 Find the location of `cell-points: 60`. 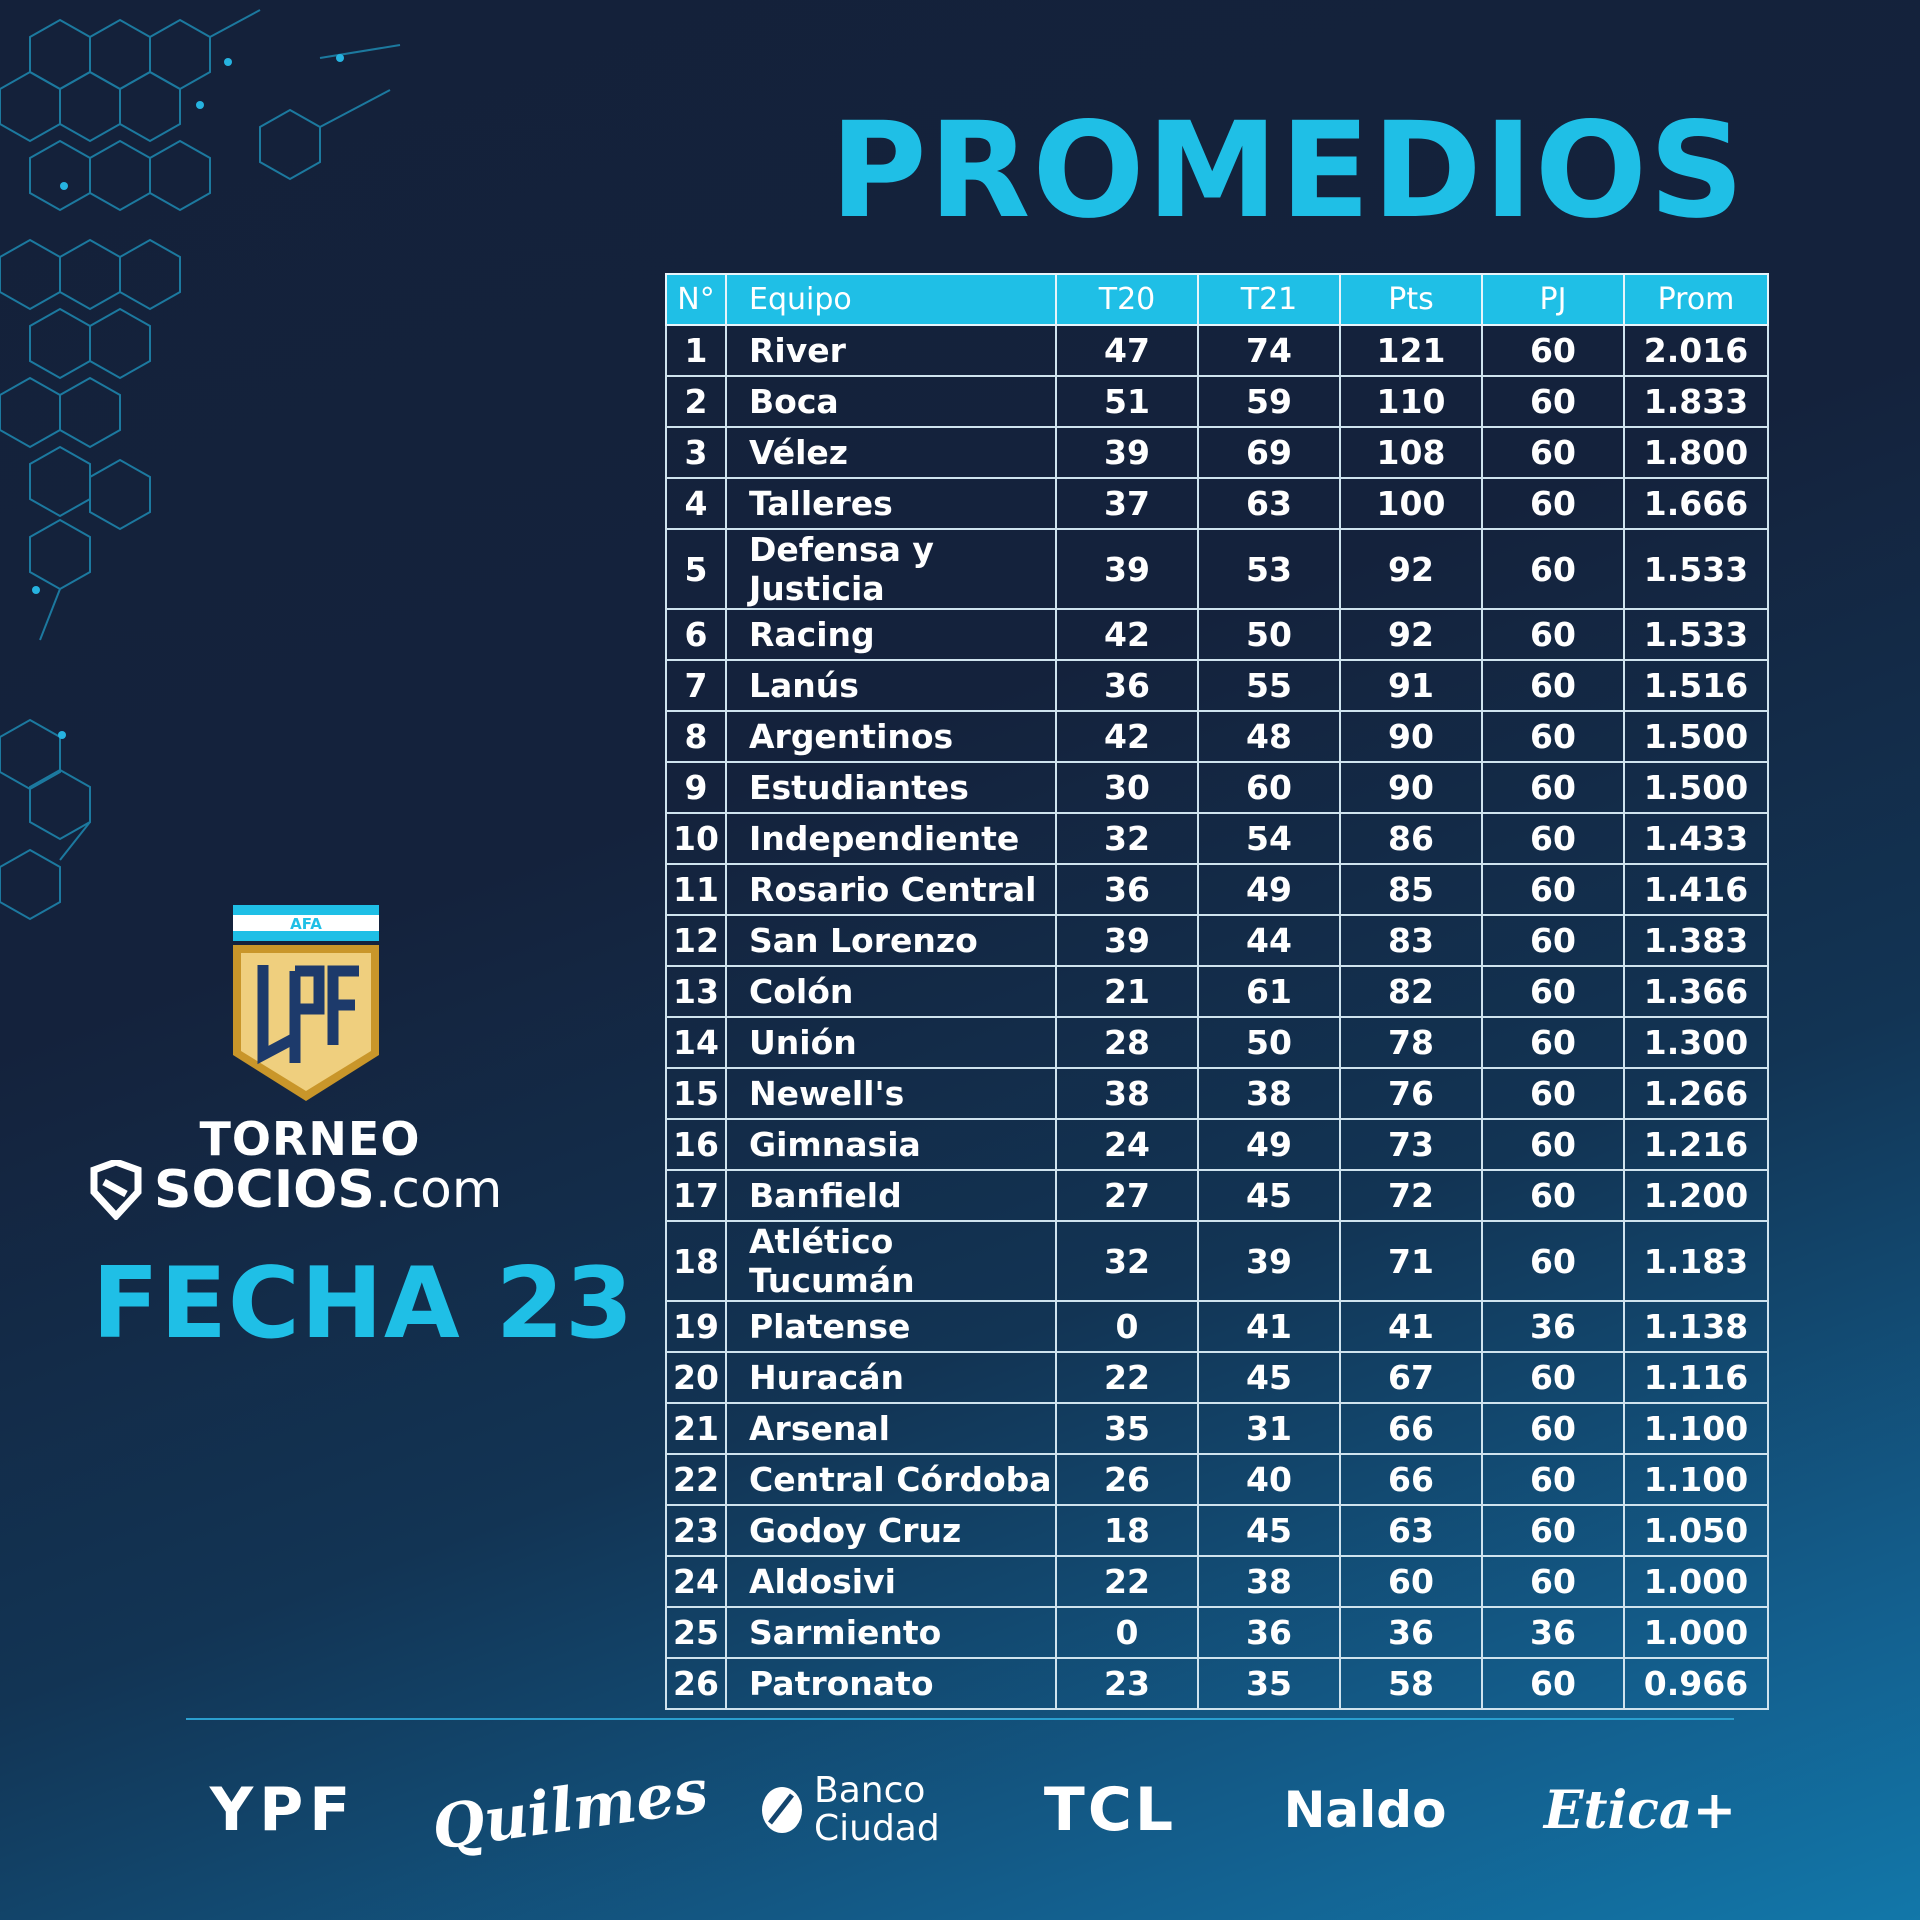

cell-points: 60 is located at coordinates (1411, 1581).